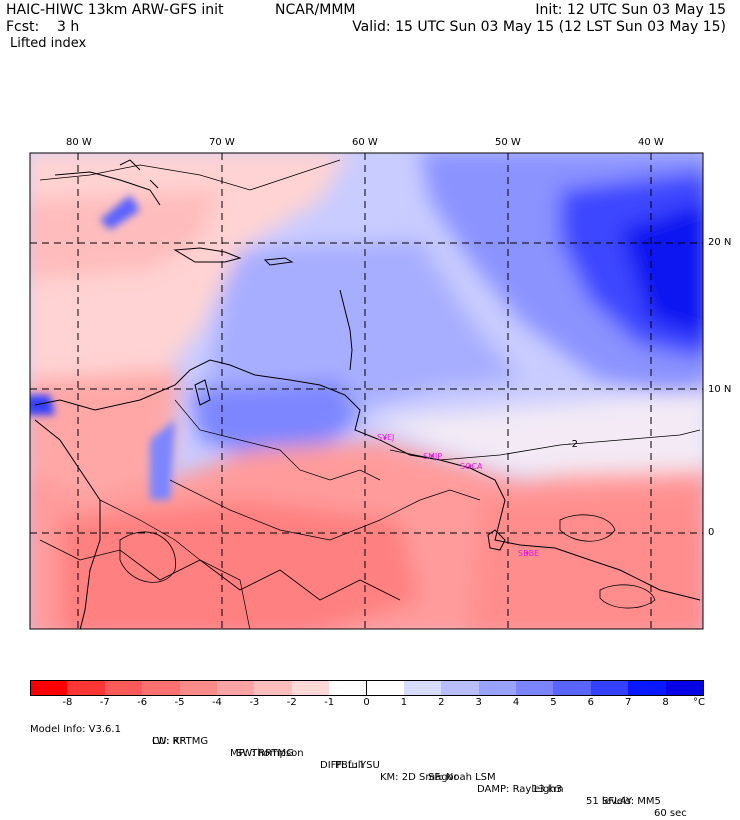 The width and height of the screenshot is (740, 820). What do you see at coordinates (630, 10) in the screenshot?
I see `init-time: Init: 12 UTC Sun 03 May 15` at bounding box center [630, 10].